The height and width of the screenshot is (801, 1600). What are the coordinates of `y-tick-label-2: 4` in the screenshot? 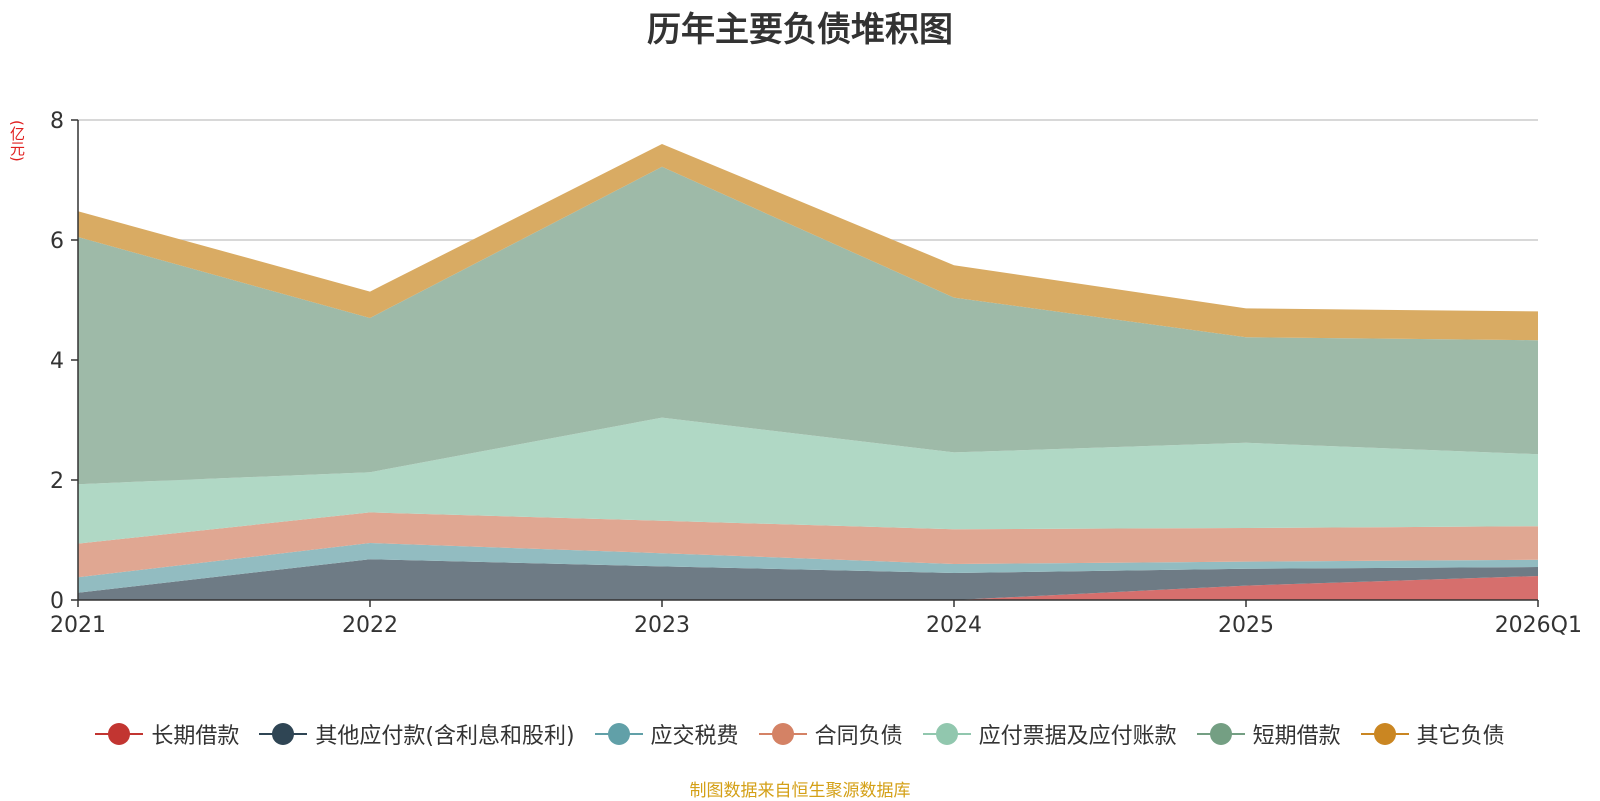 It's located at (57, 361).